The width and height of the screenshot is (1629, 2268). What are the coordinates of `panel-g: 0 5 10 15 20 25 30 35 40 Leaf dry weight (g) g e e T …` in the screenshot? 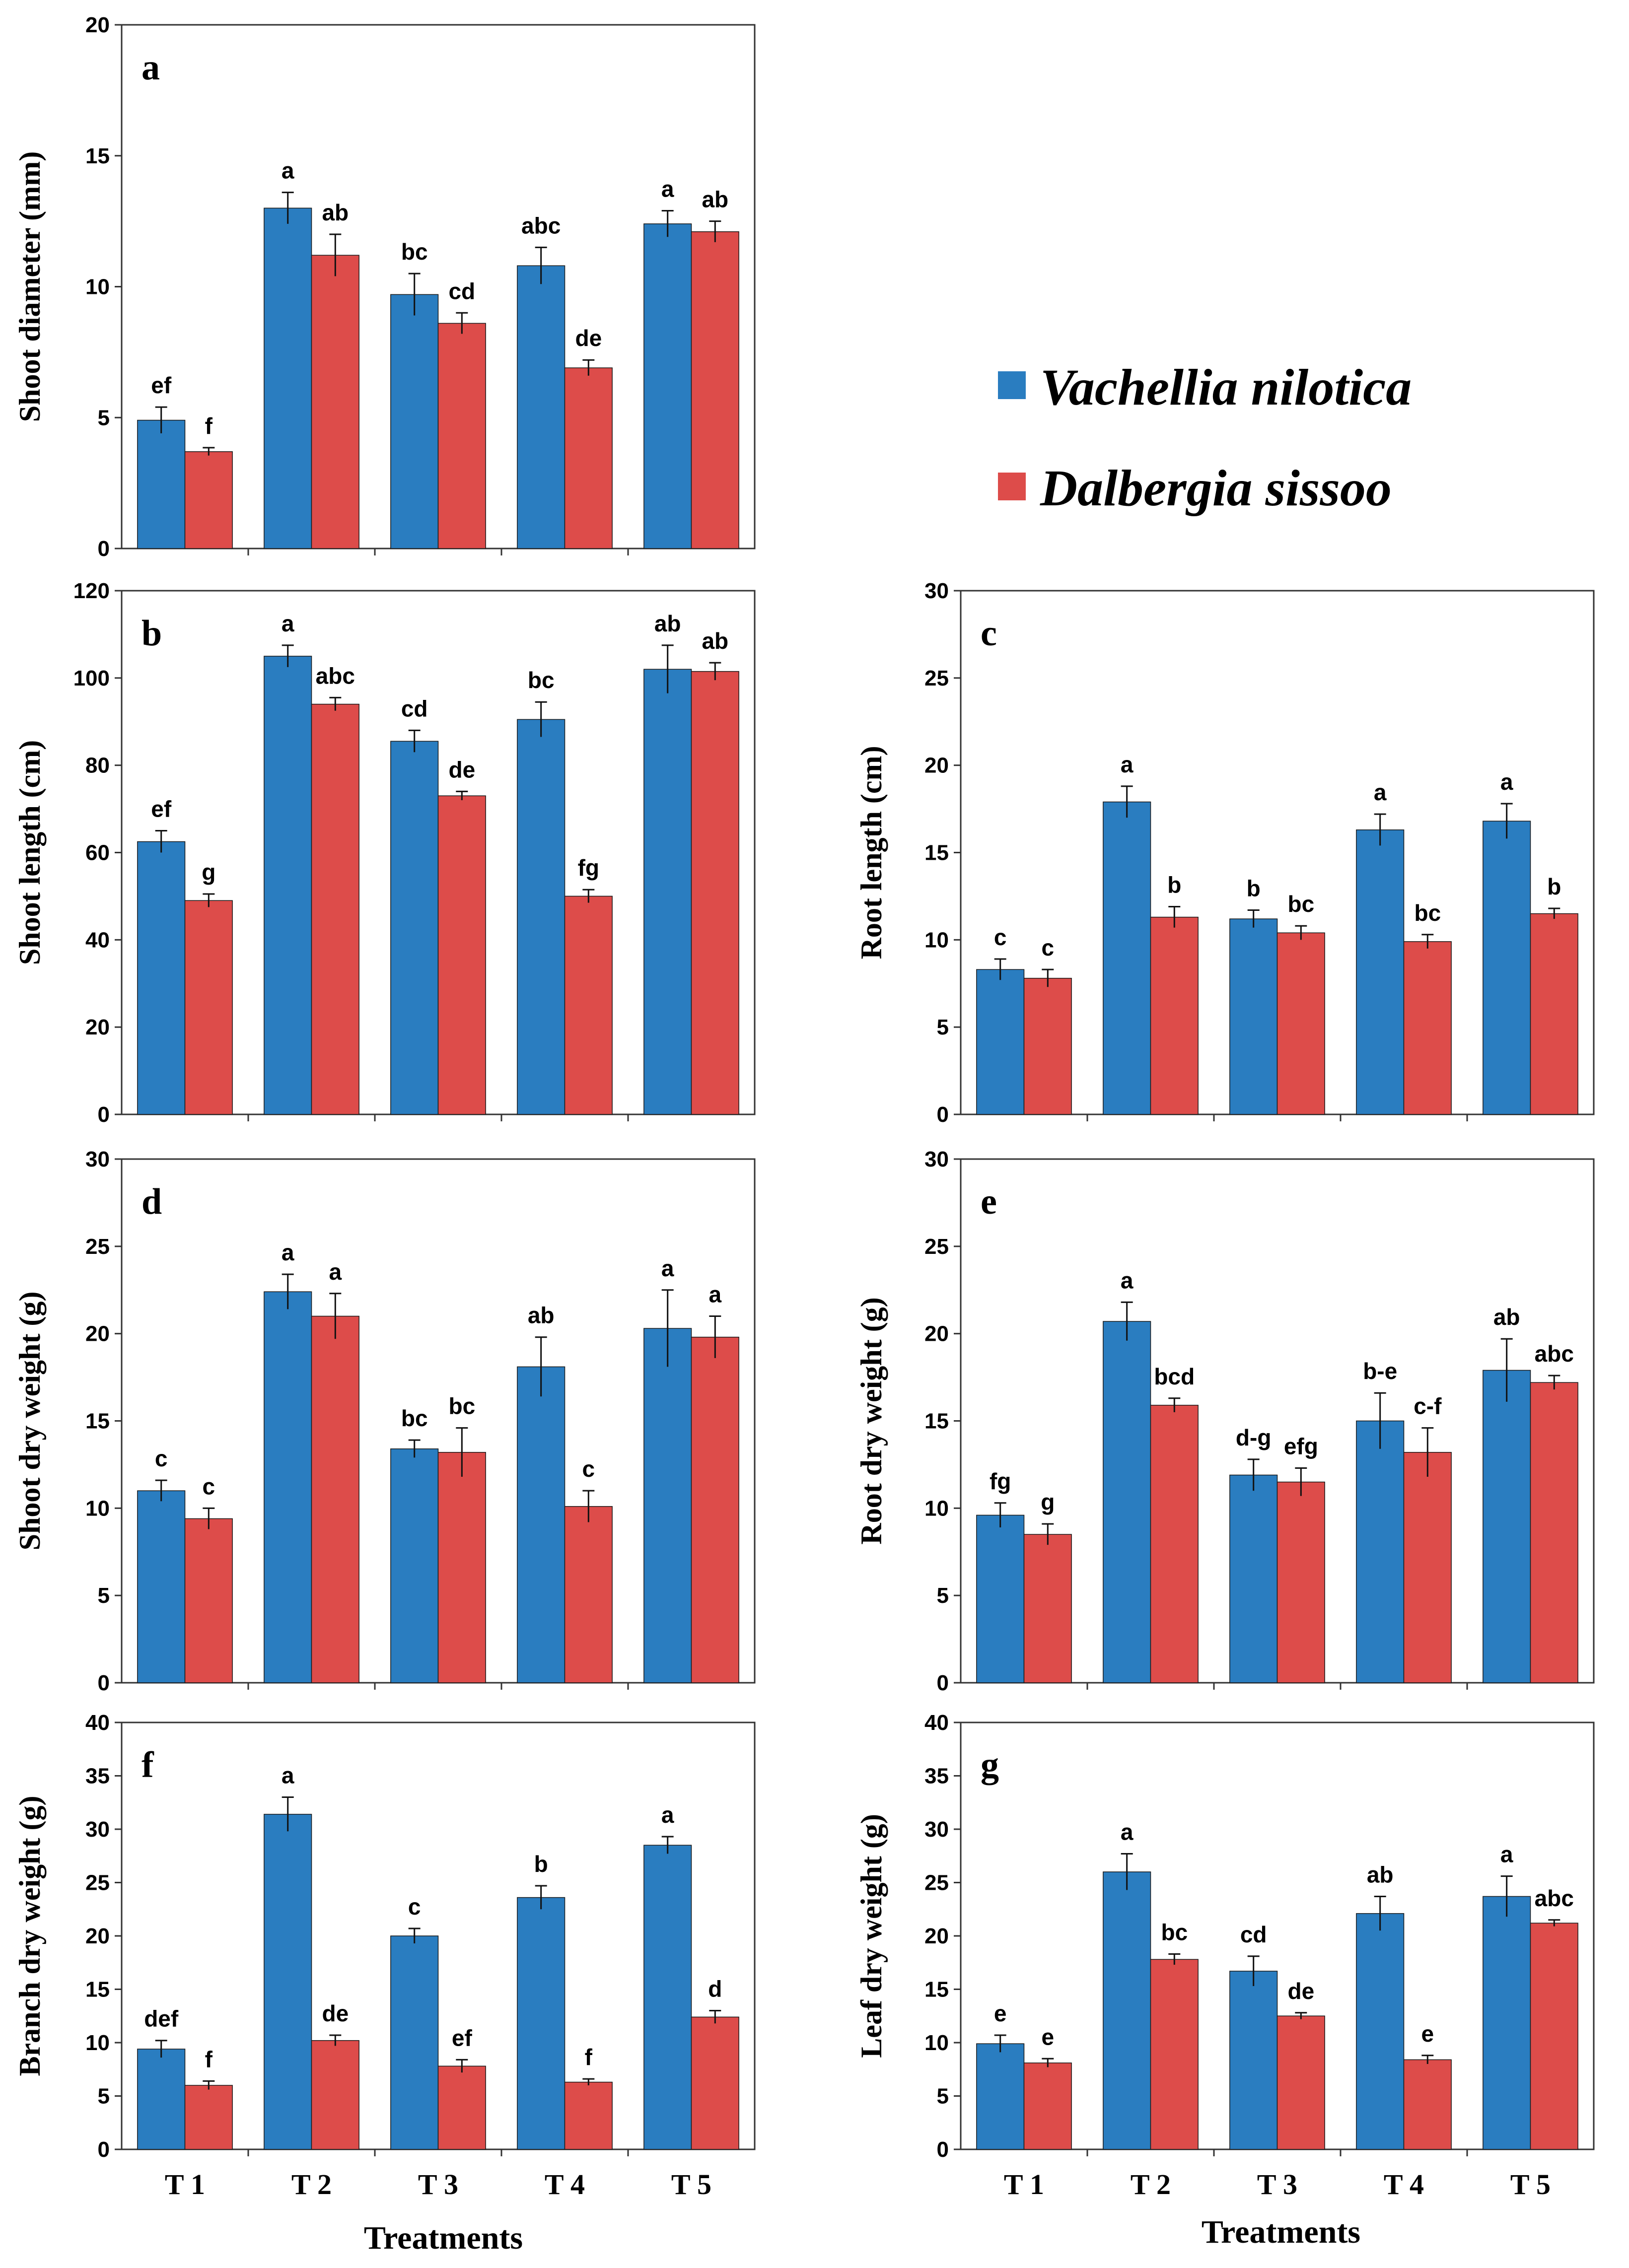 It's located at (1225, 1955).